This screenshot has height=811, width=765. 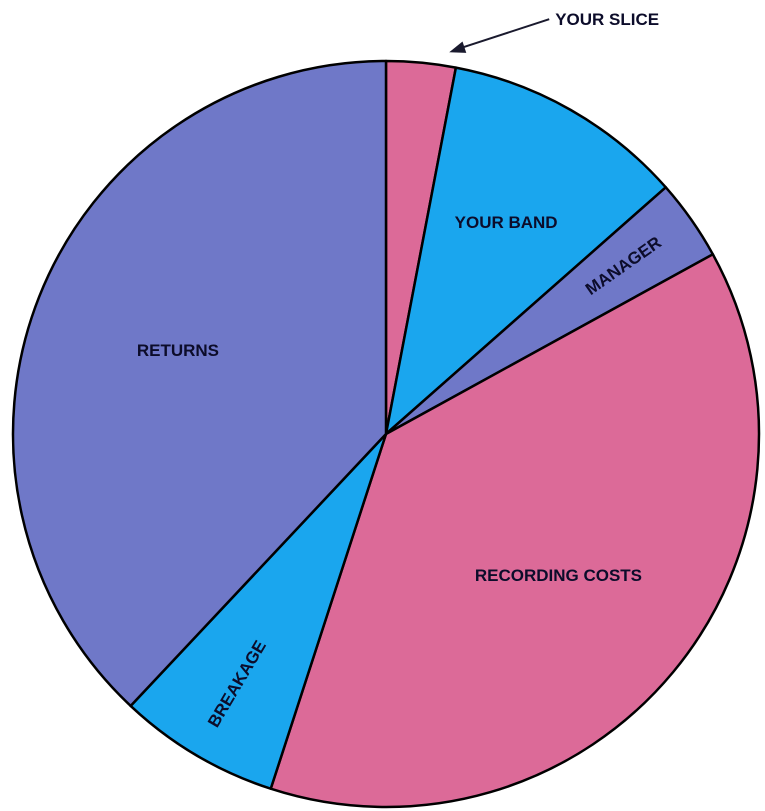 What do you see at coordinates (503, 34) in the screenshot?
I see `callout-arrow-line` at bounding box center [503, 34].